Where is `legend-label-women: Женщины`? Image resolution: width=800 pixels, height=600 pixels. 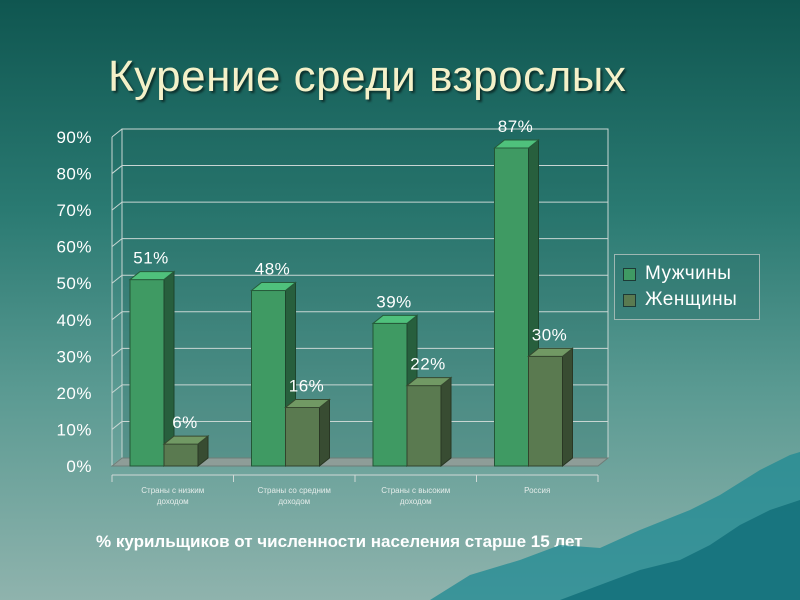
legend-label-women: Женщины is located at coordinates (691, 299).